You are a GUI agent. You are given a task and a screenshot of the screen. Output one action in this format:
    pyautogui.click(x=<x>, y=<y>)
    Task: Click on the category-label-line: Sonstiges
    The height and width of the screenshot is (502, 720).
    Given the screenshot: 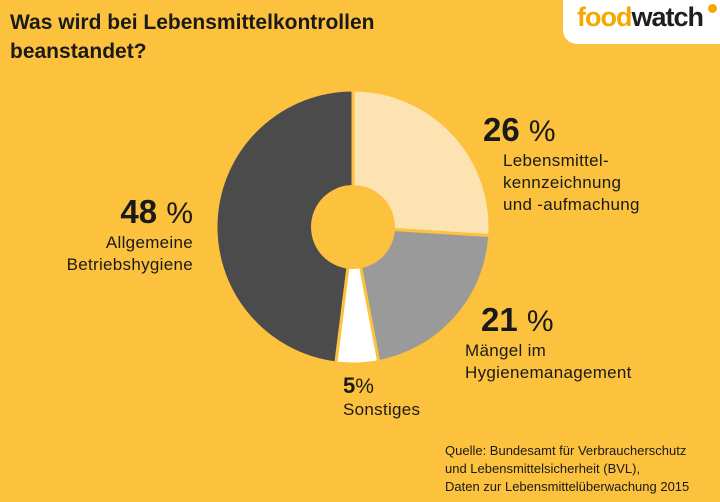 What is the action you would take?
    pyautogui.click(x=382, y=409)
    